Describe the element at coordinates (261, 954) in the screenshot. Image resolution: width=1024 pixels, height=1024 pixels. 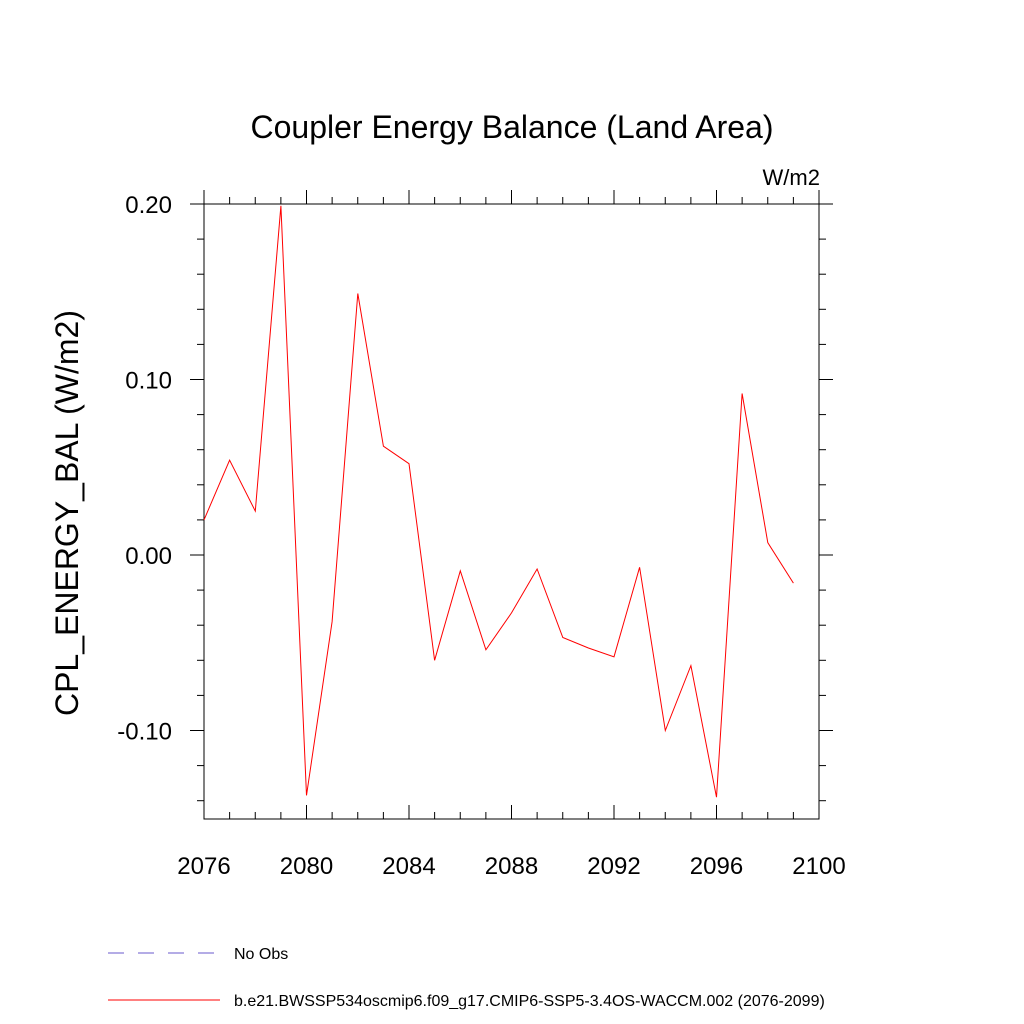
I see `legend-label-no-obs: No Obs` at that location.